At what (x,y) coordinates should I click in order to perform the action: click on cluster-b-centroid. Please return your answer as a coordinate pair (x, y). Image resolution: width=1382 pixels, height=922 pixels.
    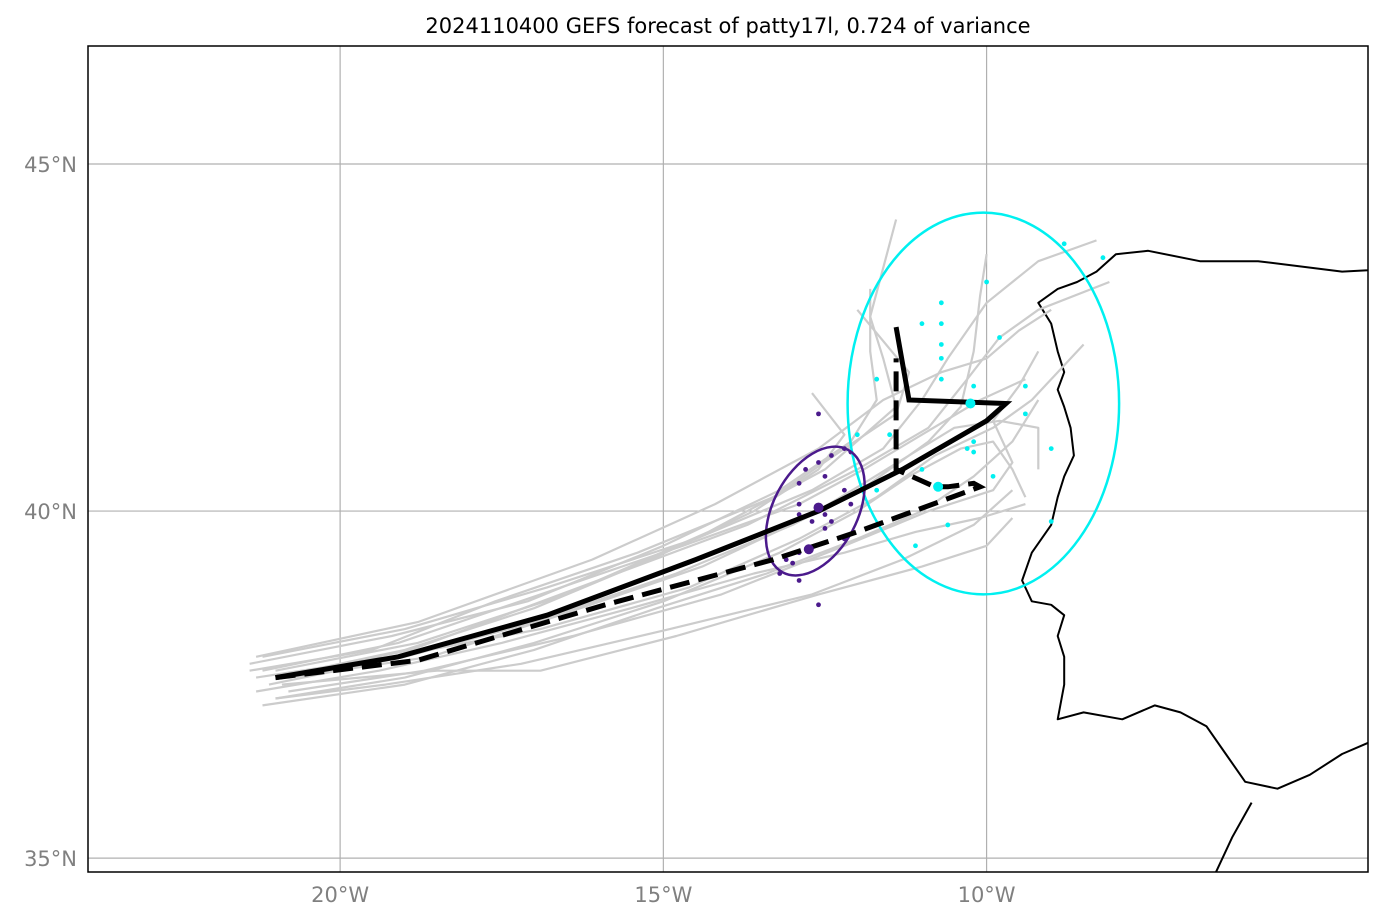
    Looking at the image, I should click on (818, 507).